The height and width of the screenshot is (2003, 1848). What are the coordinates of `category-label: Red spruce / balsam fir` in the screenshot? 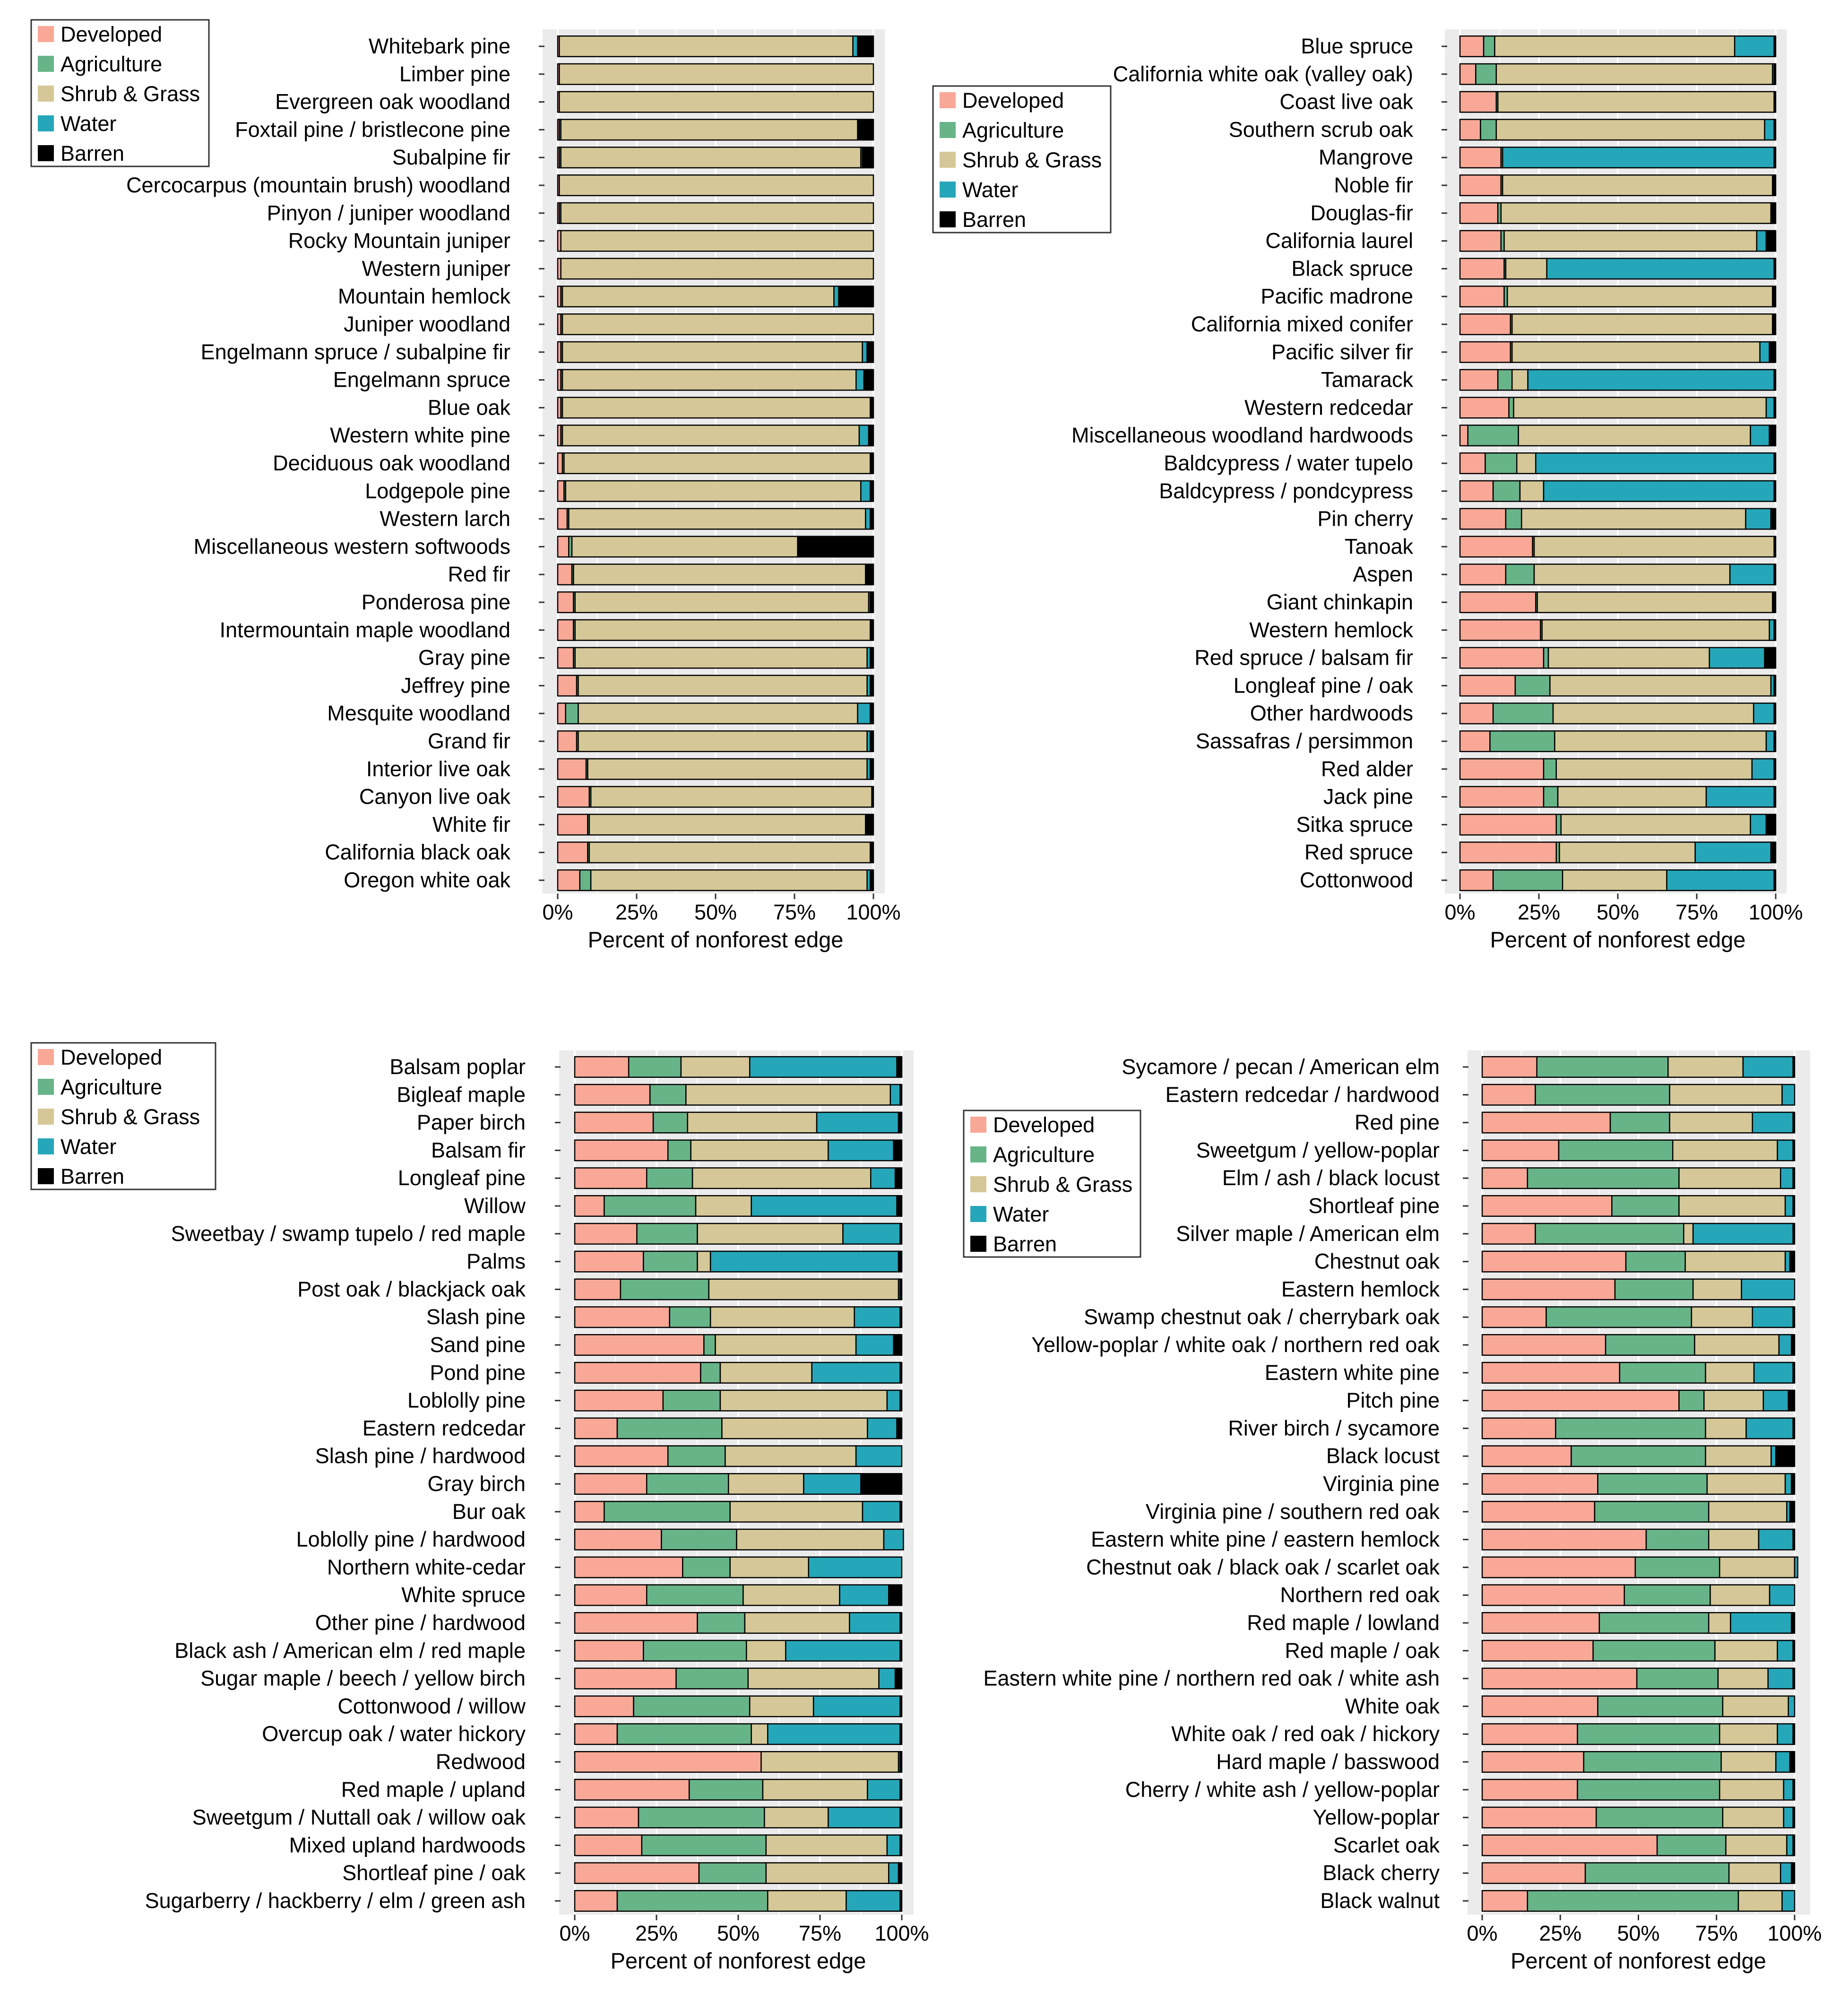 It's located at (1303, 658).